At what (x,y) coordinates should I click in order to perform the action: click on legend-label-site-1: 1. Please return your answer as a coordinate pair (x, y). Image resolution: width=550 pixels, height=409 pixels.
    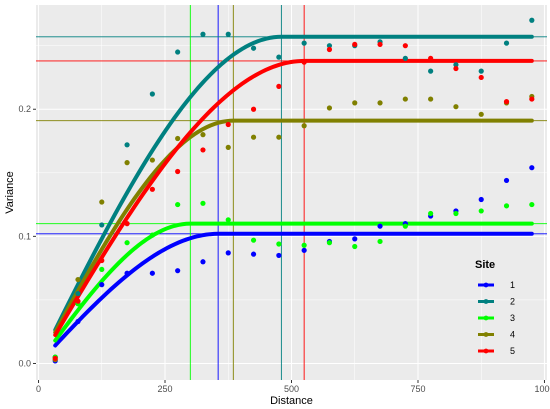
    Looking at the image, I should click on (512, 285).